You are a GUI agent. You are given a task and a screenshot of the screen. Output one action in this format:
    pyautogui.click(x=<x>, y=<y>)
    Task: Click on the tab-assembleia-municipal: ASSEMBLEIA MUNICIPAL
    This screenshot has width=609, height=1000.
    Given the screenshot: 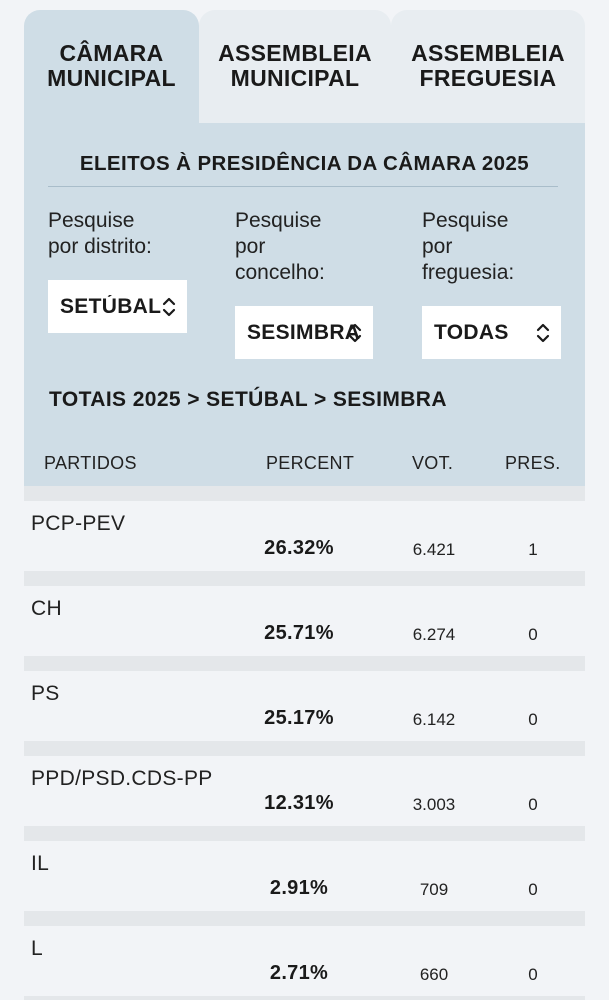 What is the action you would take?
    pyautogui.click(x=295, y=67)
    